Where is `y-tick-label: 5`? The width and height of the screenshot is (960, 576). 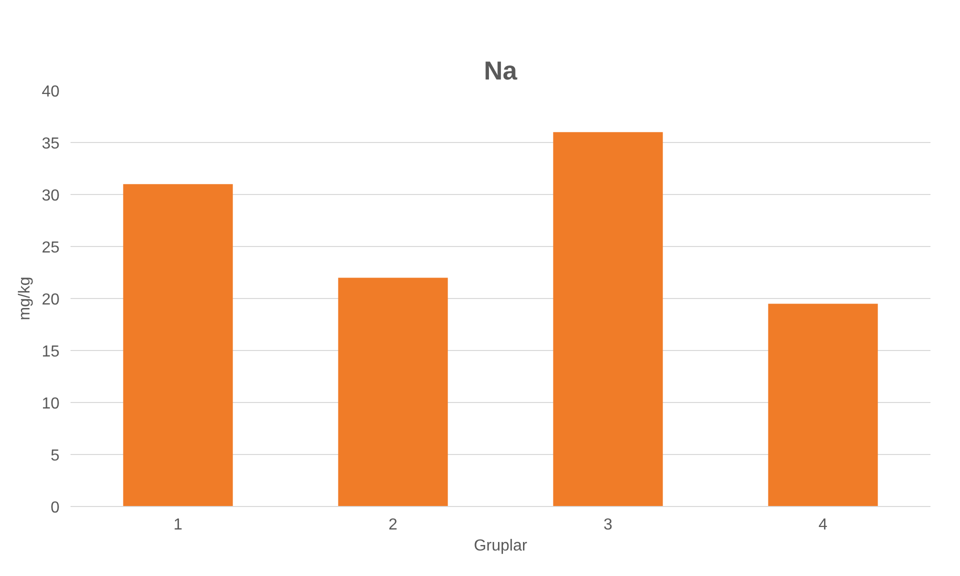 y-tick-label: 5 is located at coordinates (55, 456).